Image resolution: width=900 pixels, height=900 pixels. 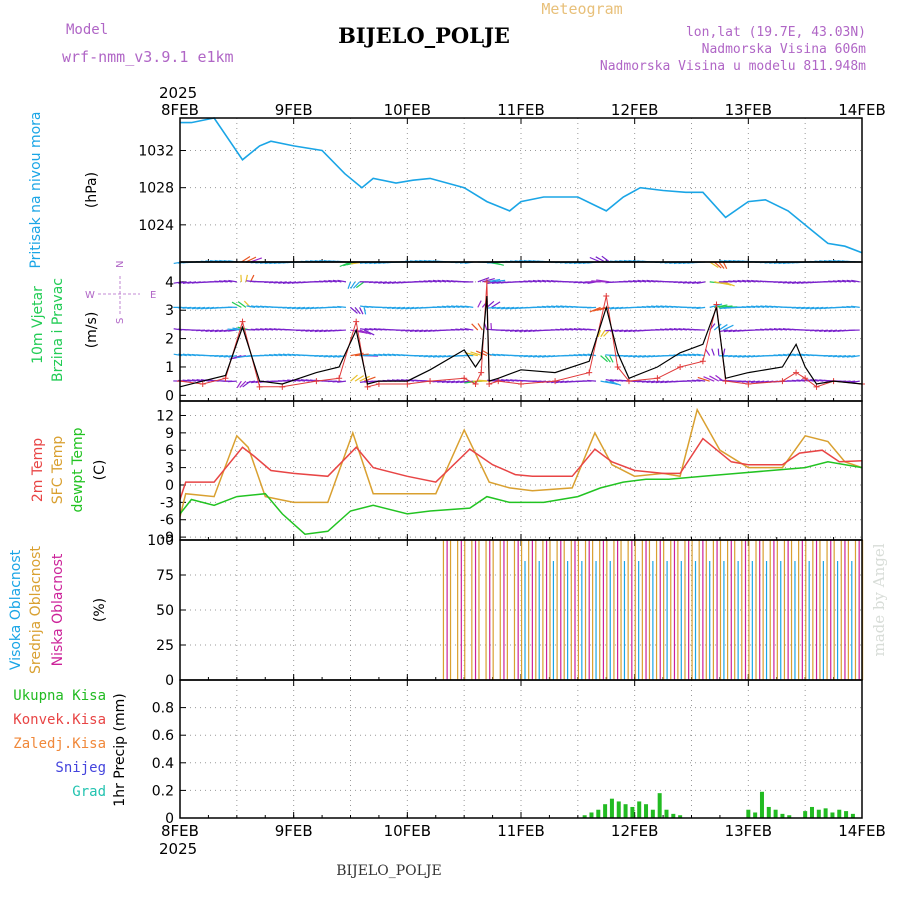 What do you see at coordinates (169, 486) in the screenshot?
I see `y-tick-label: 0` at bounding box center [169, 486].